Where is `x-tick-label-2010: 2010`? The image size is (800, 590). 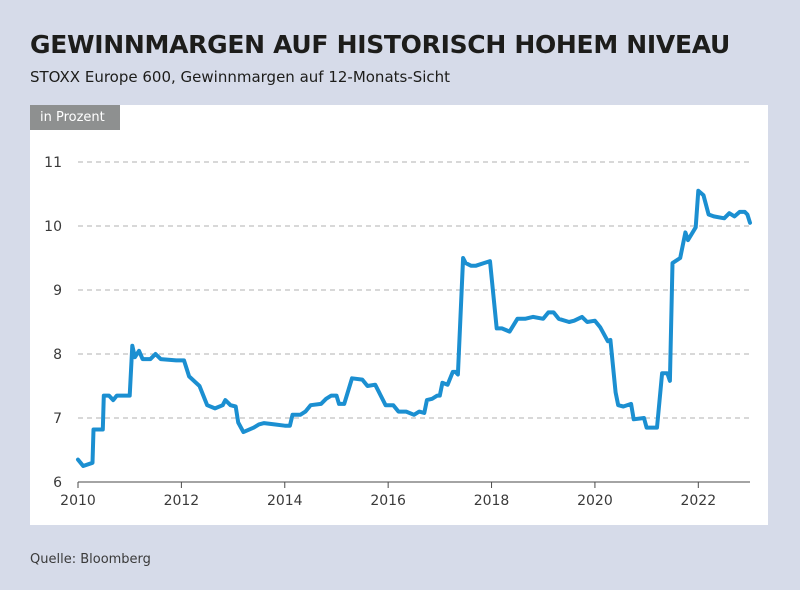 x-tick-label-2010: 2010 is located at coordinates (78, 501).